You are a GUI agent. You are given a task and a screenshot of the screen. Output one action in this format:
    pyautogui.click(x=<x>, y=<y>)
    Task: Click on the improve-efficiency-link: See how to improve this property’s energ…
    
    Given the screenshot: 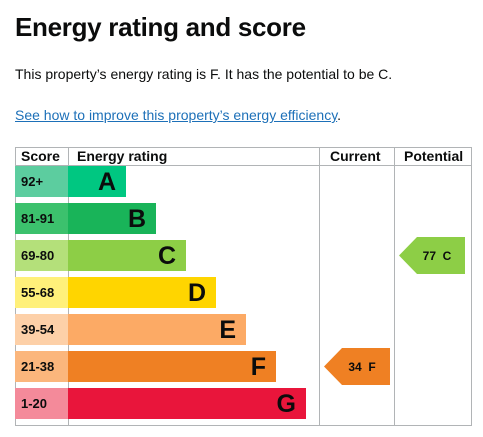 What is the action you would take?
    pyautogui.click(x=176, y=115)
    